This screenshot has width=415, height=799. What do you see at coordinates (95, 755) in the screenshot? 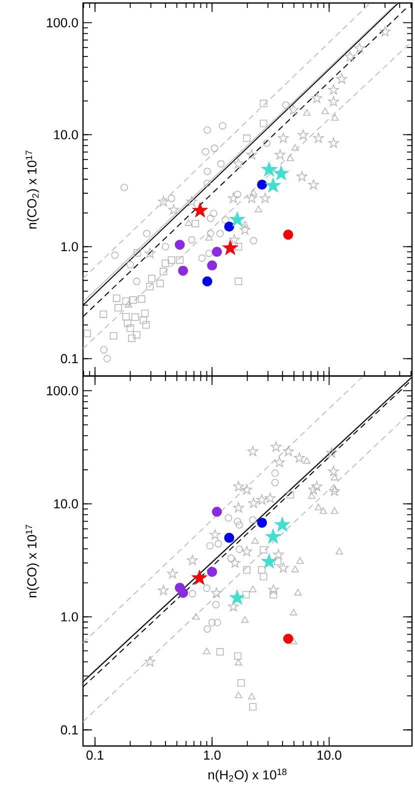
I see `x-tick-label: 0.1` at bounding box center [95, 755].